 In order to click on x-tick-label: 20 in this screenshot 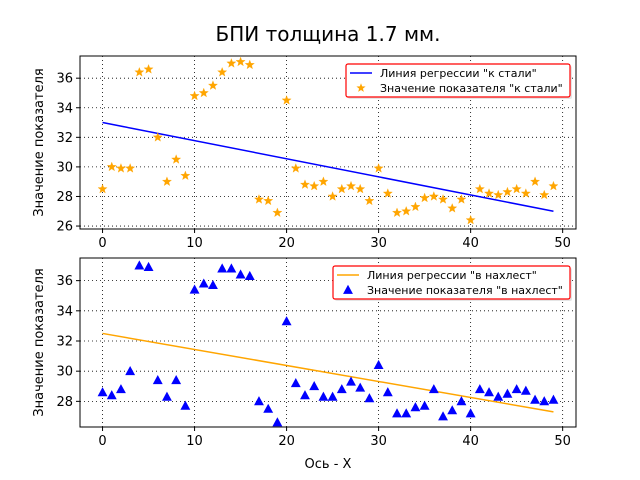, I will do `click(286, 441)`.